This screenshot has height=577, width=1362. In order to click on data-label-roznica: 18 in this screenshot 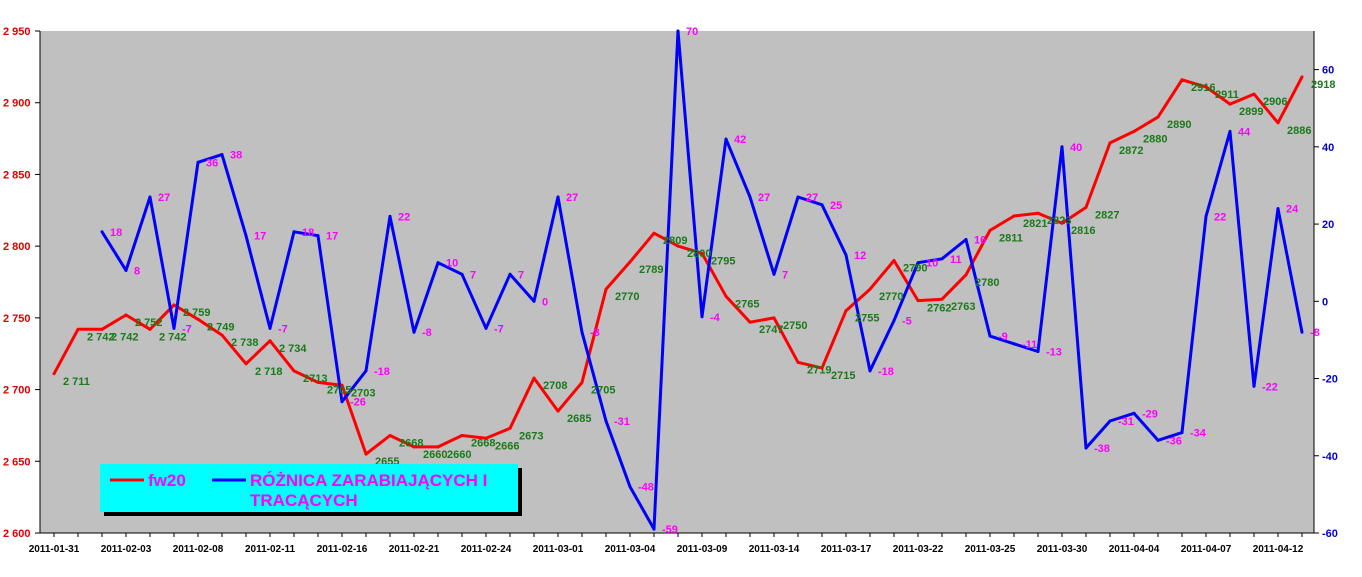, I will do `click(116, 233)`.